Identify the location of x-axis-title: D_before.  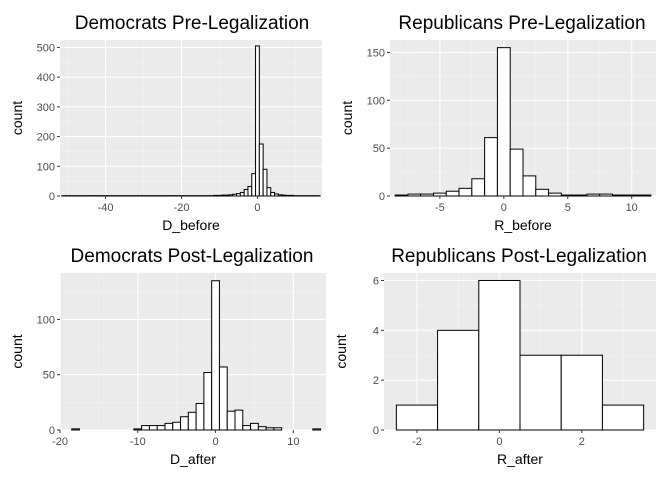
(191, 225).